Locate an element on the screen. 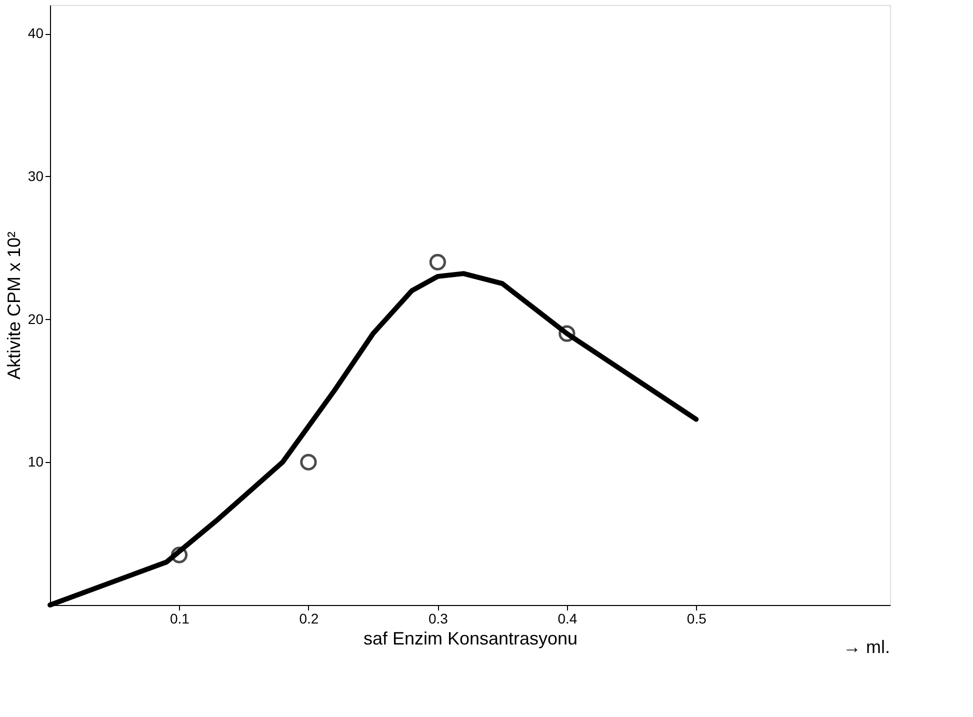 This screenshot has width=973, height=717. x-tick-label: 0.4 is located at coordinates (568, 618).